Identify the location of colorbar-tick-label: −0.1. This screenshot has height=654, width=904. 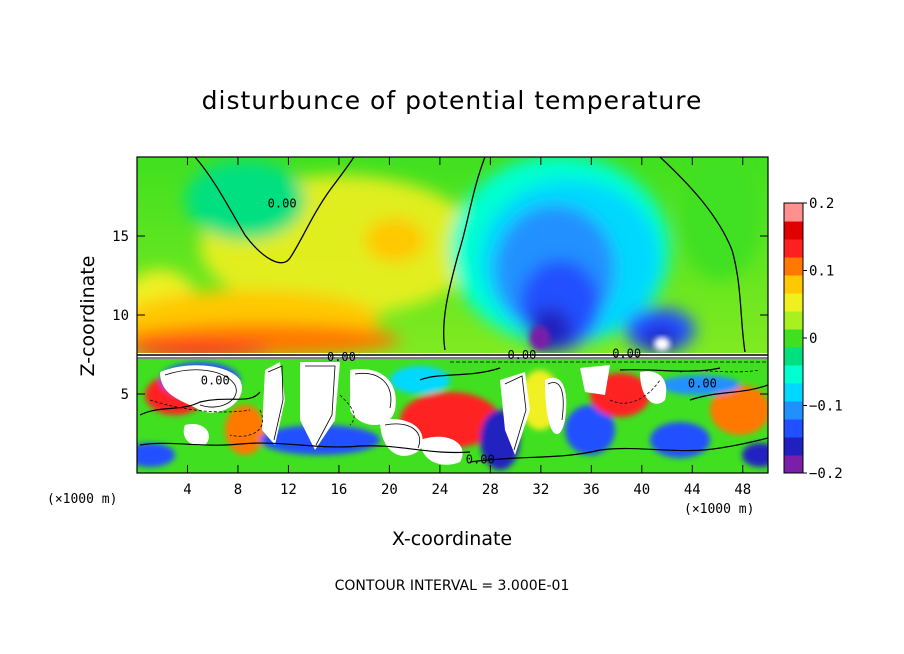
(826, 407).